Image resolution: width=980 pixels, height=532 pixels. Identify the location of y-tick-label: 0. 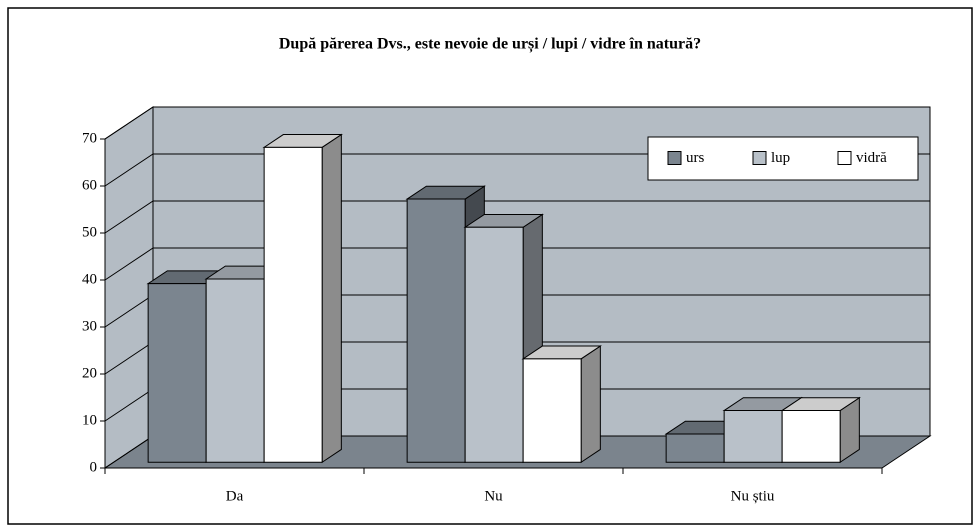
(94, 467).